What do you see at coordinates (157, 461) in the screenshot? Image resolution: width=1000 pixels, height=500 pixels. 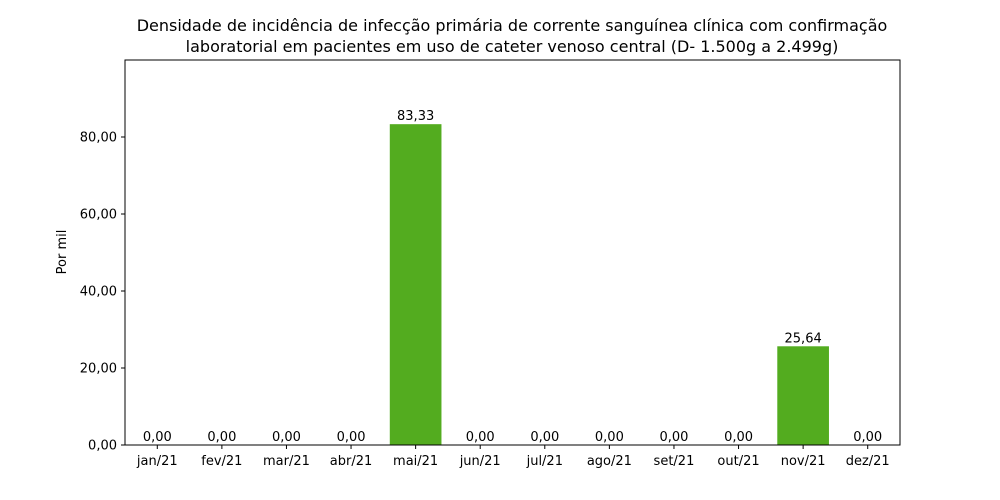 I see `x-tick-label-jan/21: jan/21` at bounding box center [157, 461].